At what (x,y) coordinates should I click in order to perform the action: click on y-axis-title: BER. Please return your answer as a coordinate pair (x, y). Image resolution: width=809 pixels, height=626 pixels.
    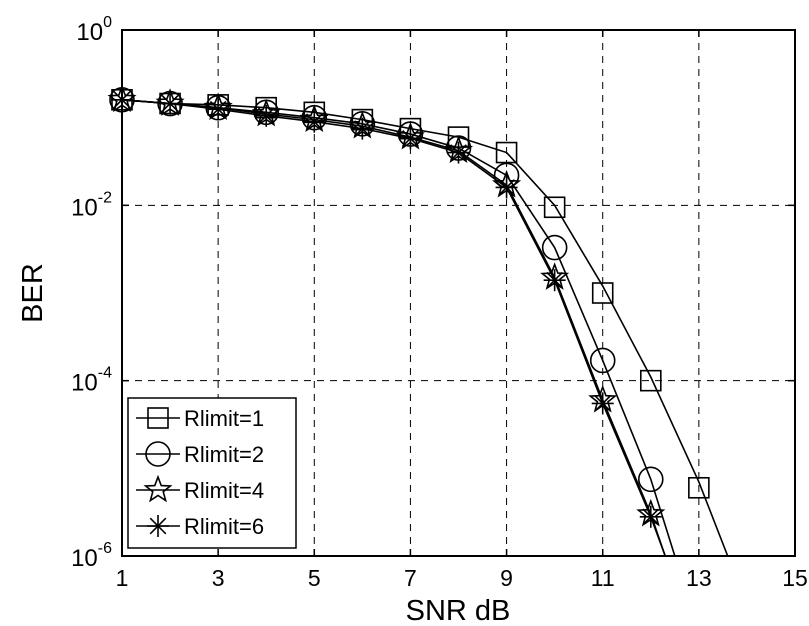
    Looking at the image, I should click on (33, 293).